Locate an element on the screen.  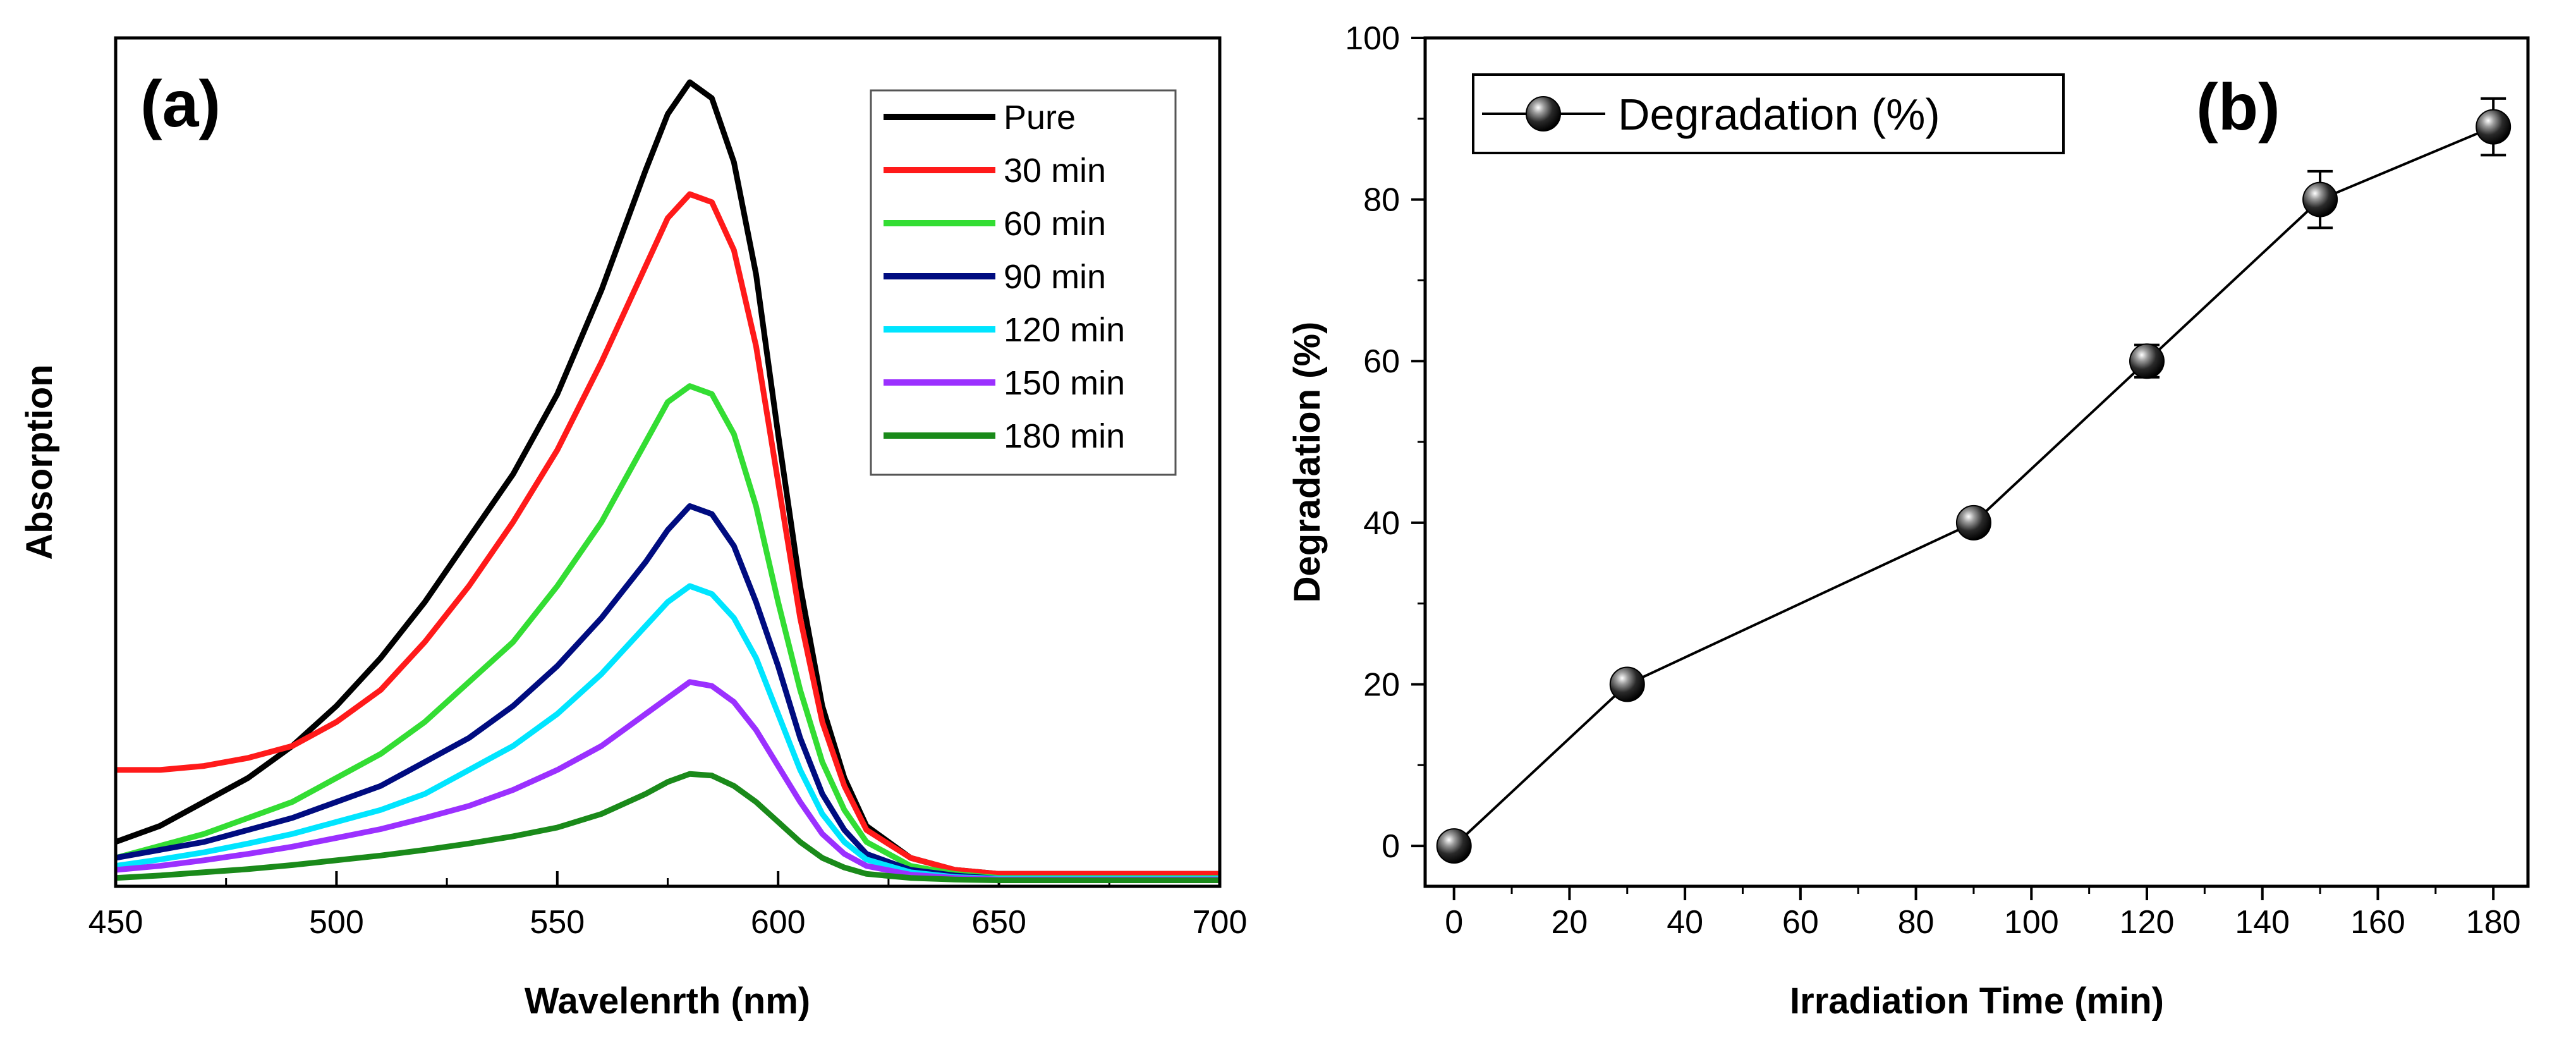
panel-b-x-tick-label: 0 is located at coordinates (1454, 922).